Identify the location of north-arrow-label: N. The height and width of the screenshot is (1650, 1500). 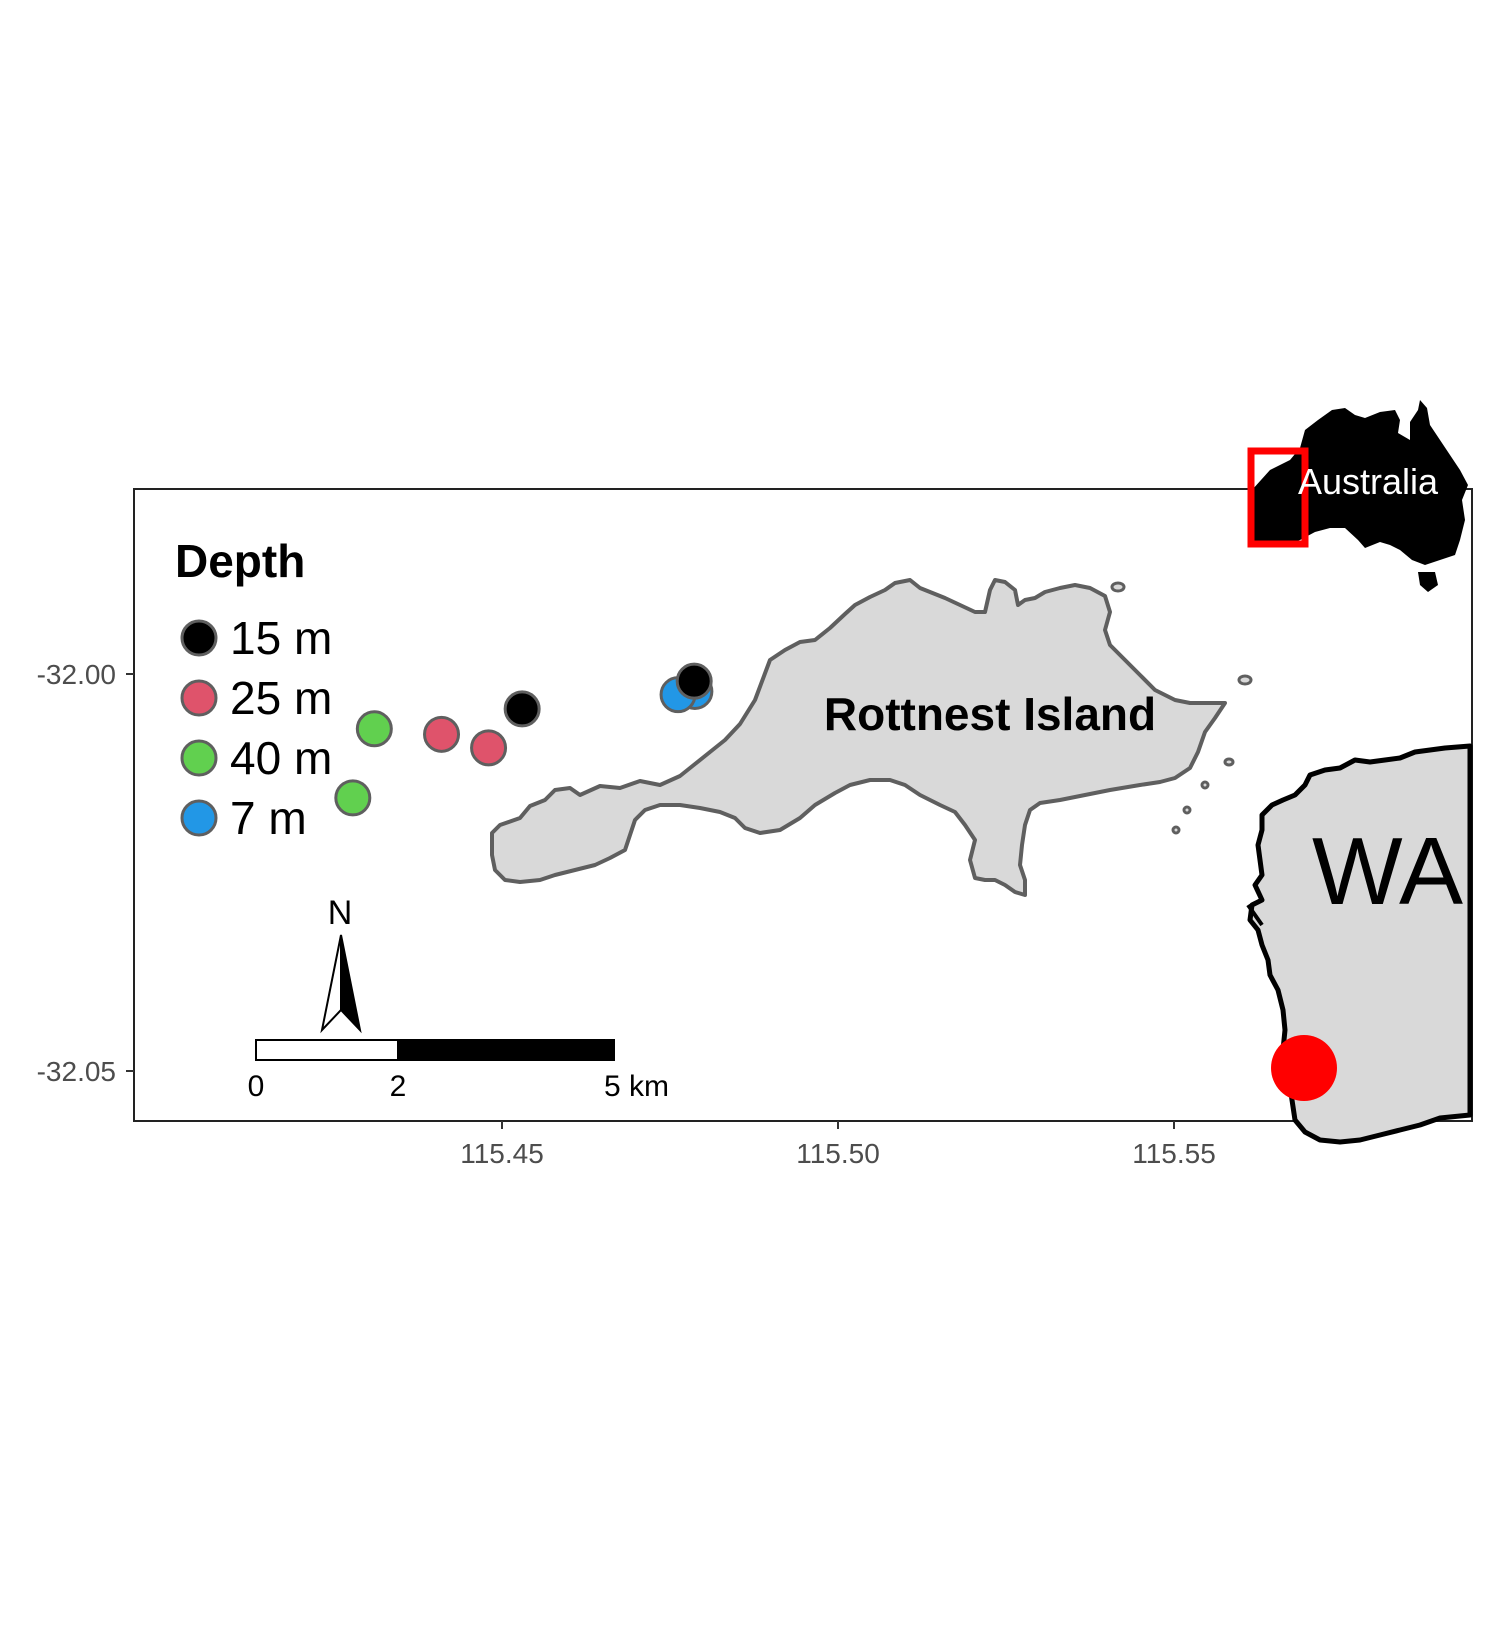
(340, 913).